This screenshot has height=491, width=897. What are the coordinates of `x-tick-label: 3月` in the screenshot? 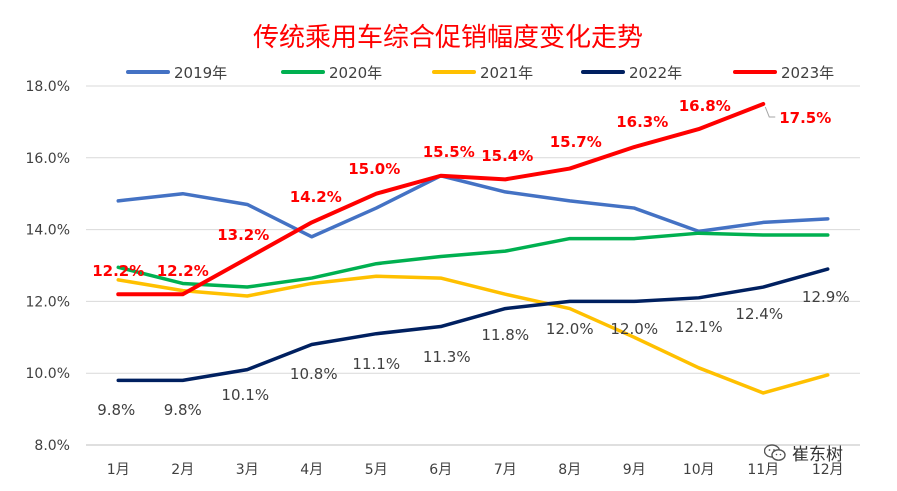 It's located at (247, 470).